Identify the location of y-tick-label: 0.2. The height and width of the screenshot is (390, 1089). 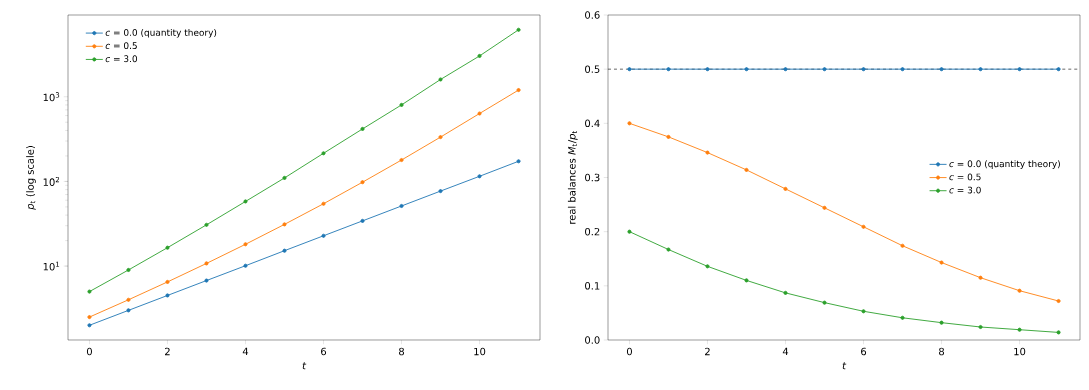
(592, 231).